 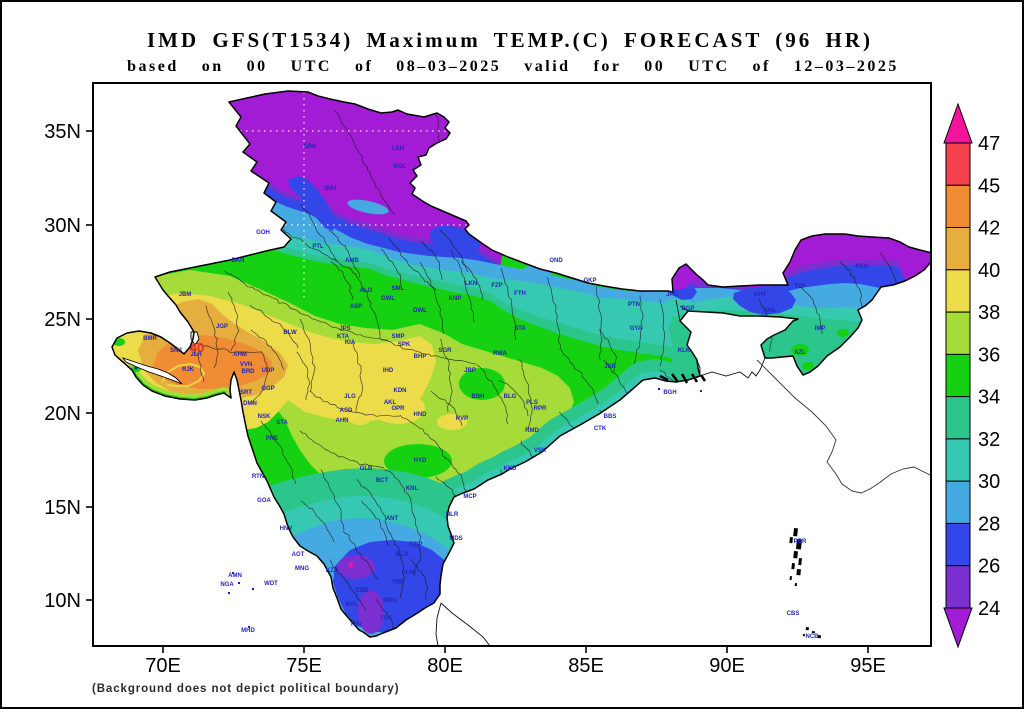 What do you see at coordinates (264, 501) in the screenshot?
I see `svg-text: GOA` at bounding box center [264, 501].